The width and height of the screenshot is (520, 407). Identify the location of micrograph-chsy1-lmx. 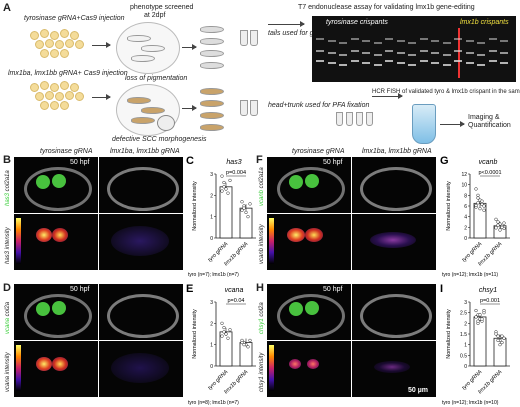
(394, 312).